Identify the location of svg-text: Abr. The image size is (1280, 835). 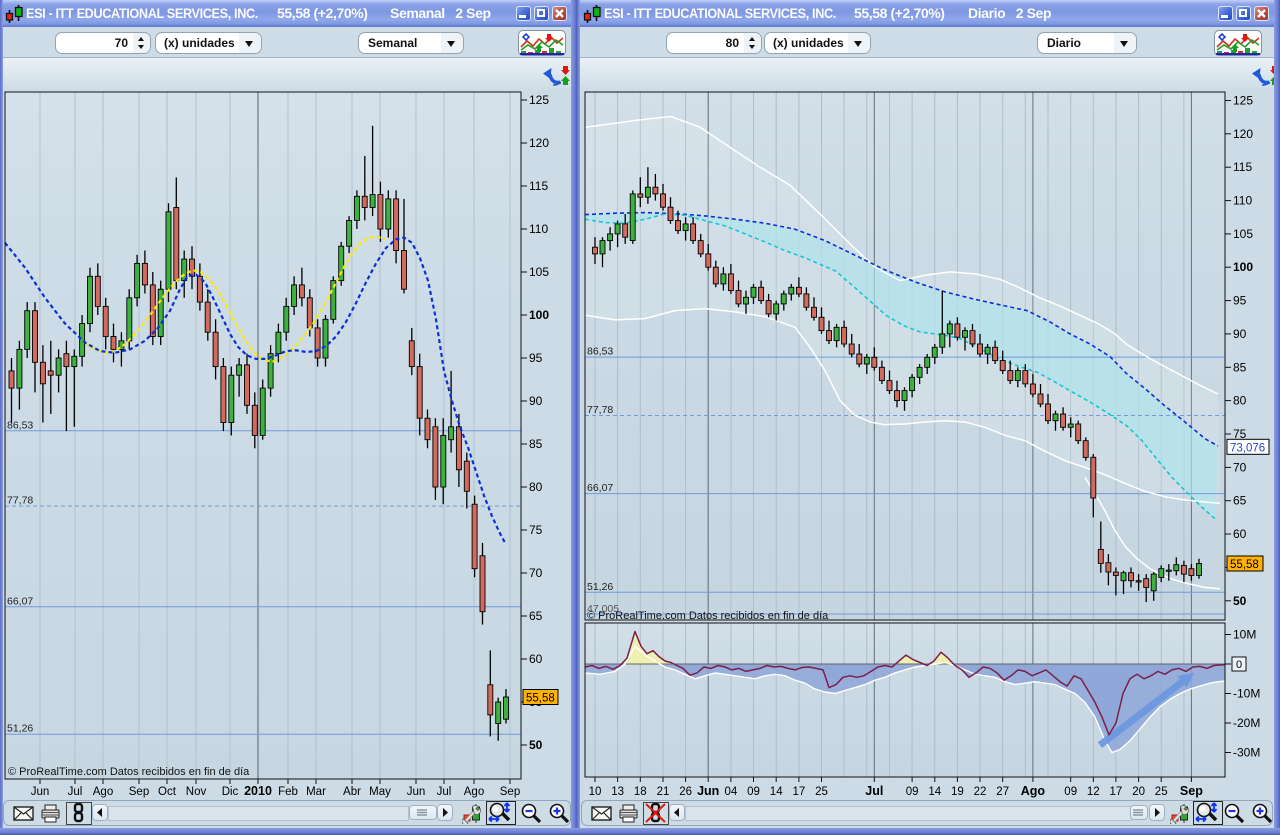
(352, 792).